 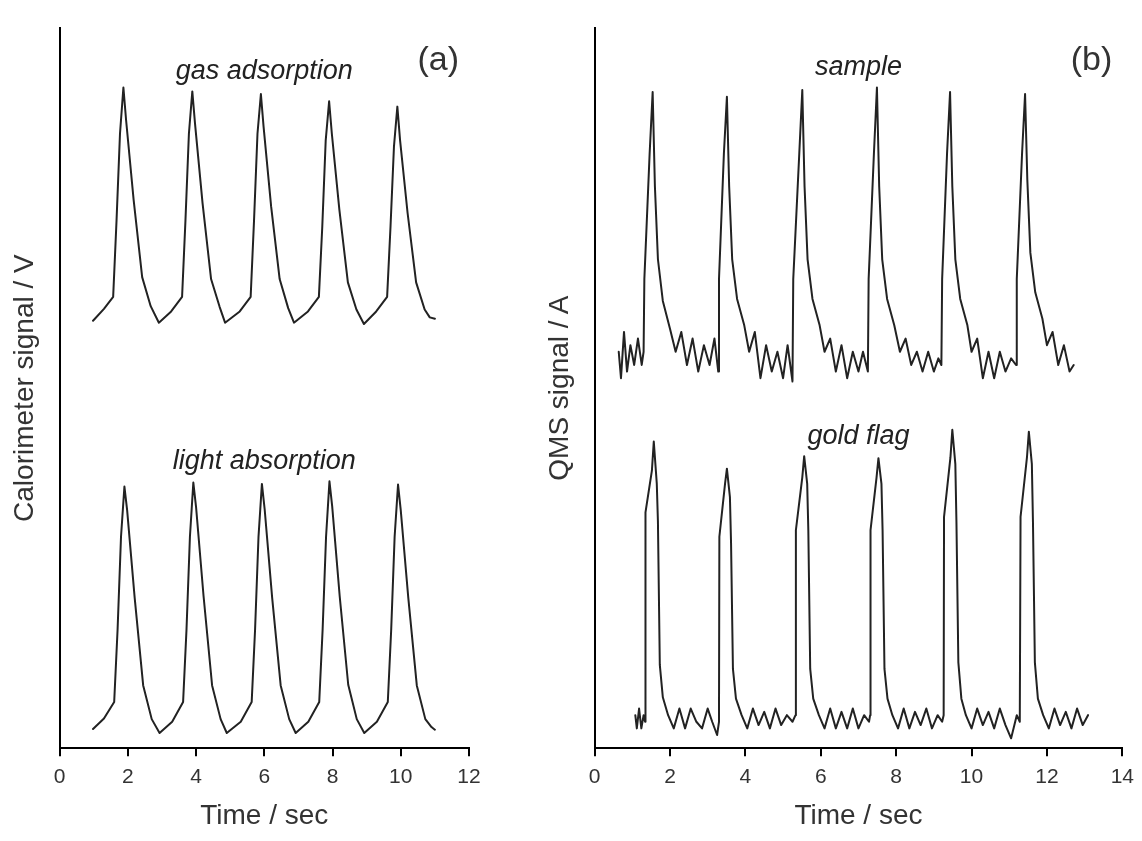 I want to click on series-label: sample, so click(x=858, y=66).